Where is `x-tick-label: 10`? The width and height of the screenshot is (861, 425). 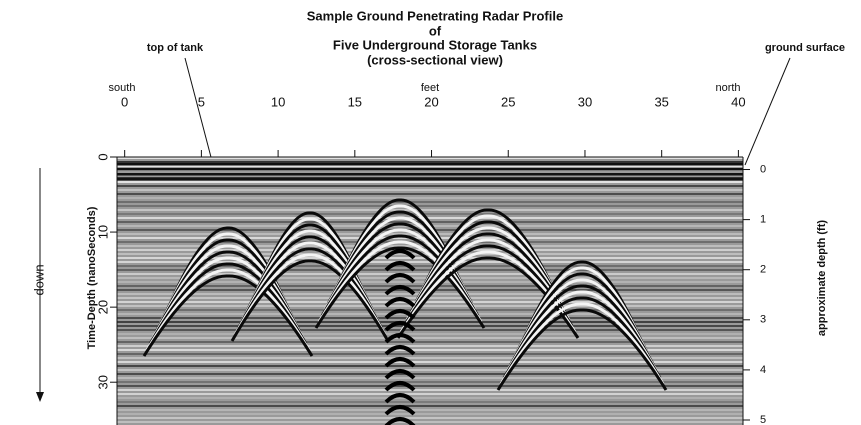
x-tick-label: 10 is located at coordinates (278, 101).